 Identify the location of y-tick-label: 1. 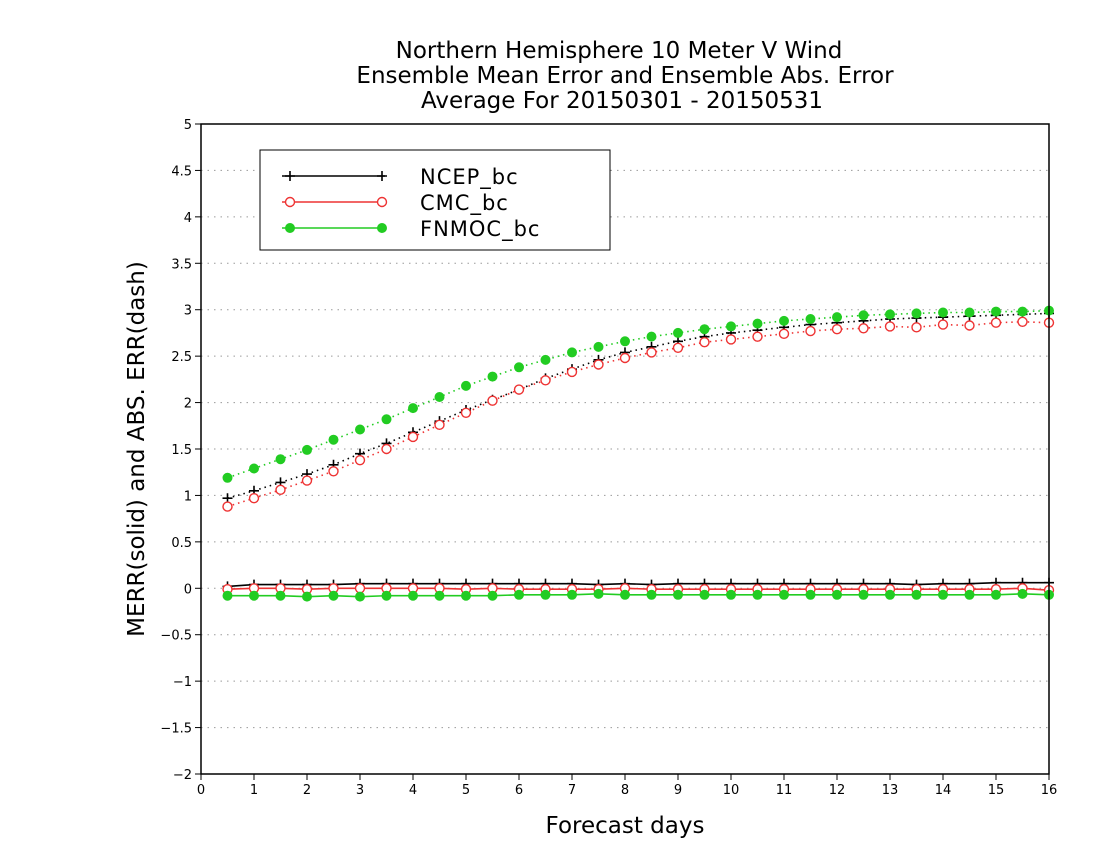
(188, 496).